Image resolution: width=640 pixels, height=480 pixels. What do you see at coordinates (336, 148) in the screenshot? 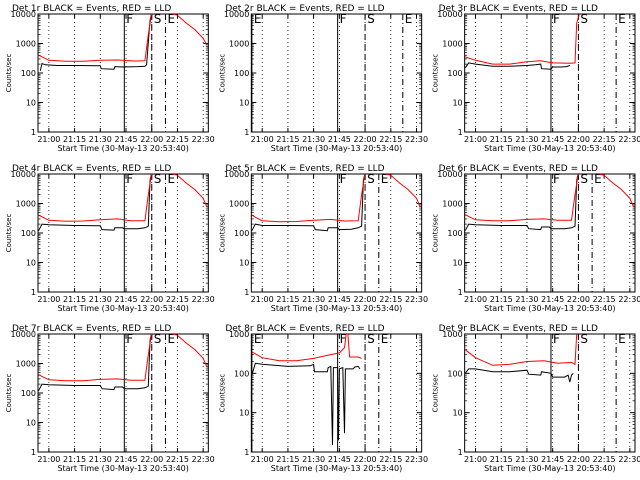
I see `chart-2-xlabel: Start Time (30-May-13 20:53:40)` at bounding box center [336, 148].